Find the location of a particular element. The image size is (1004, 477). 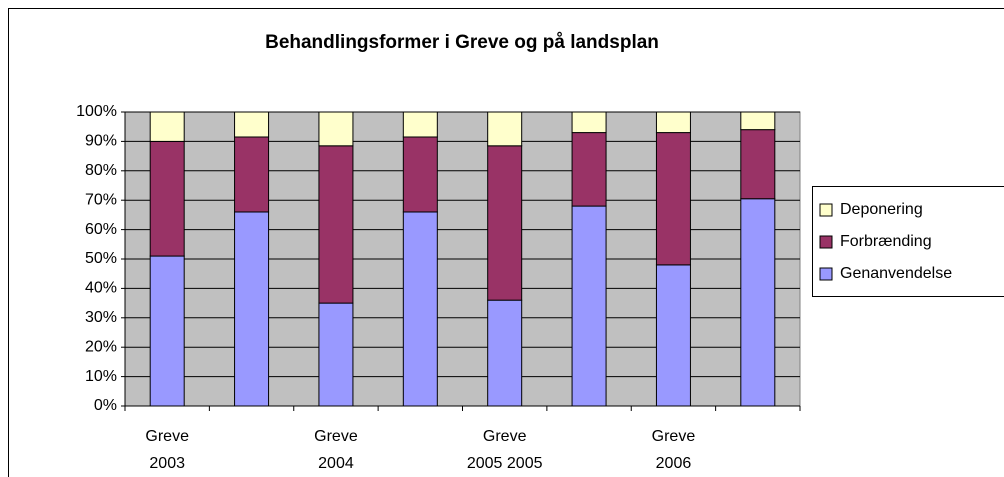

x-tick-label: Greve 2006 is located at coordinates (673, 450).